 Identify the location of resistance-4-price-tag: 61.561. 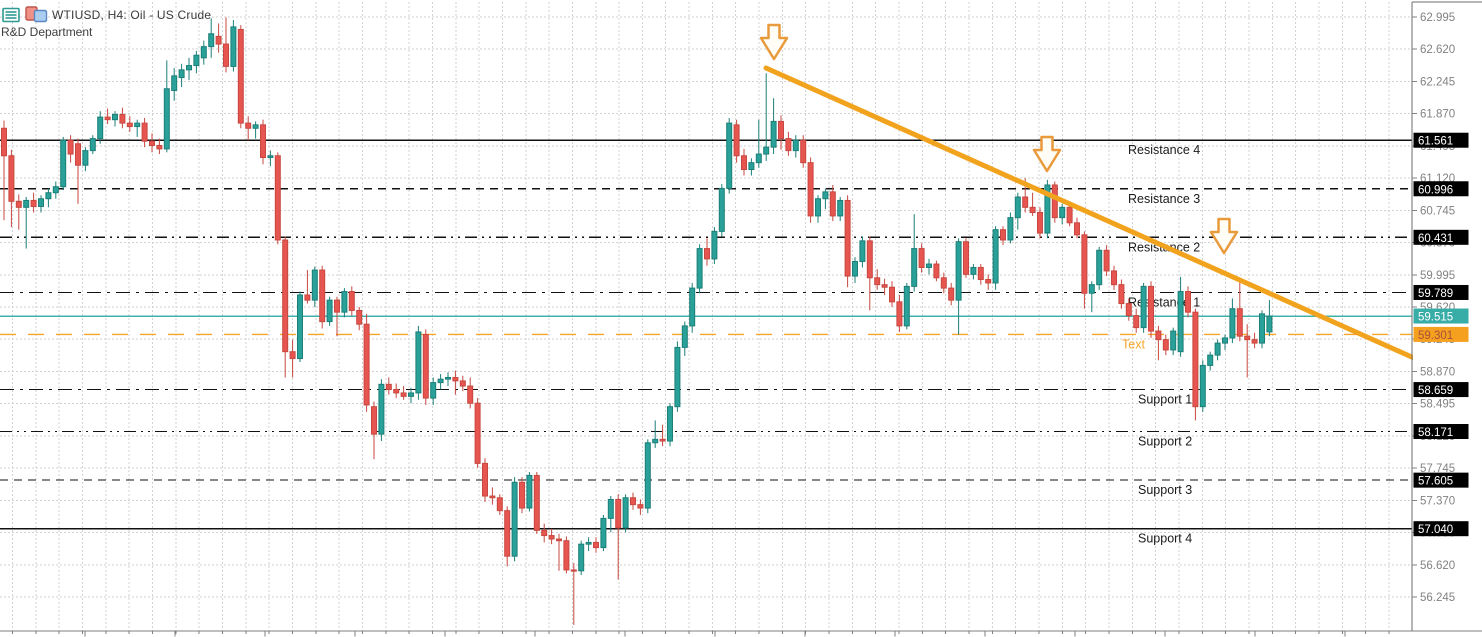
(1441, 140).